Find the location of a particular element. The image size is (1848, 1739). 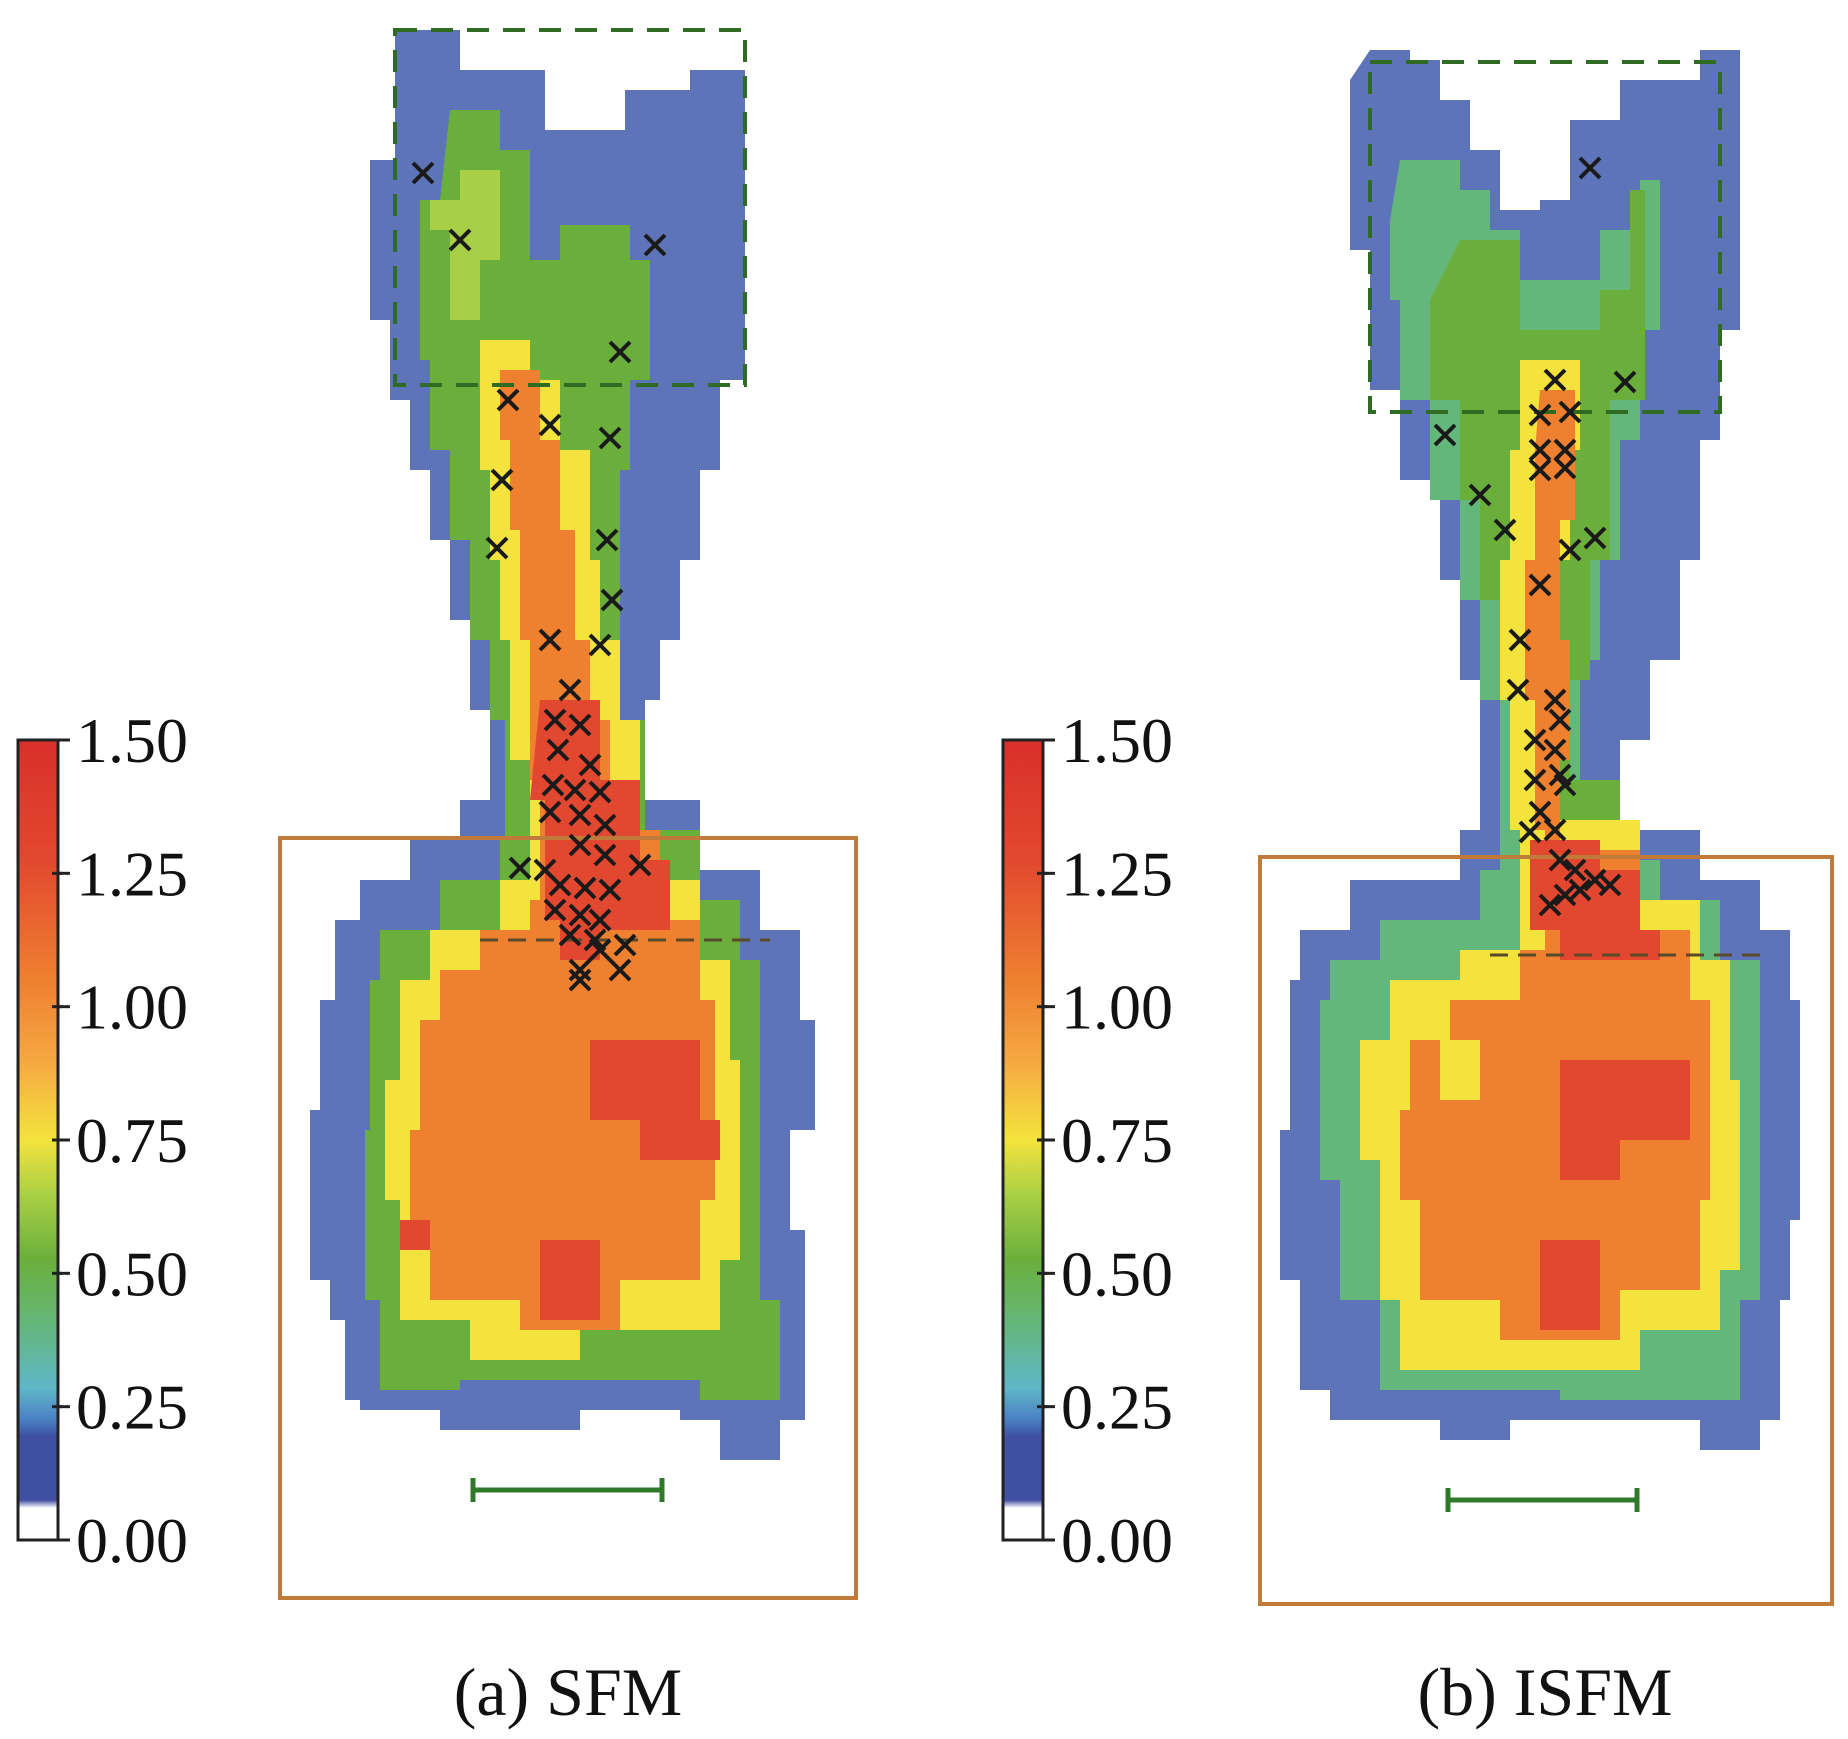

region-yellow-isfm-patch is located at coordinates (1460, 1070).